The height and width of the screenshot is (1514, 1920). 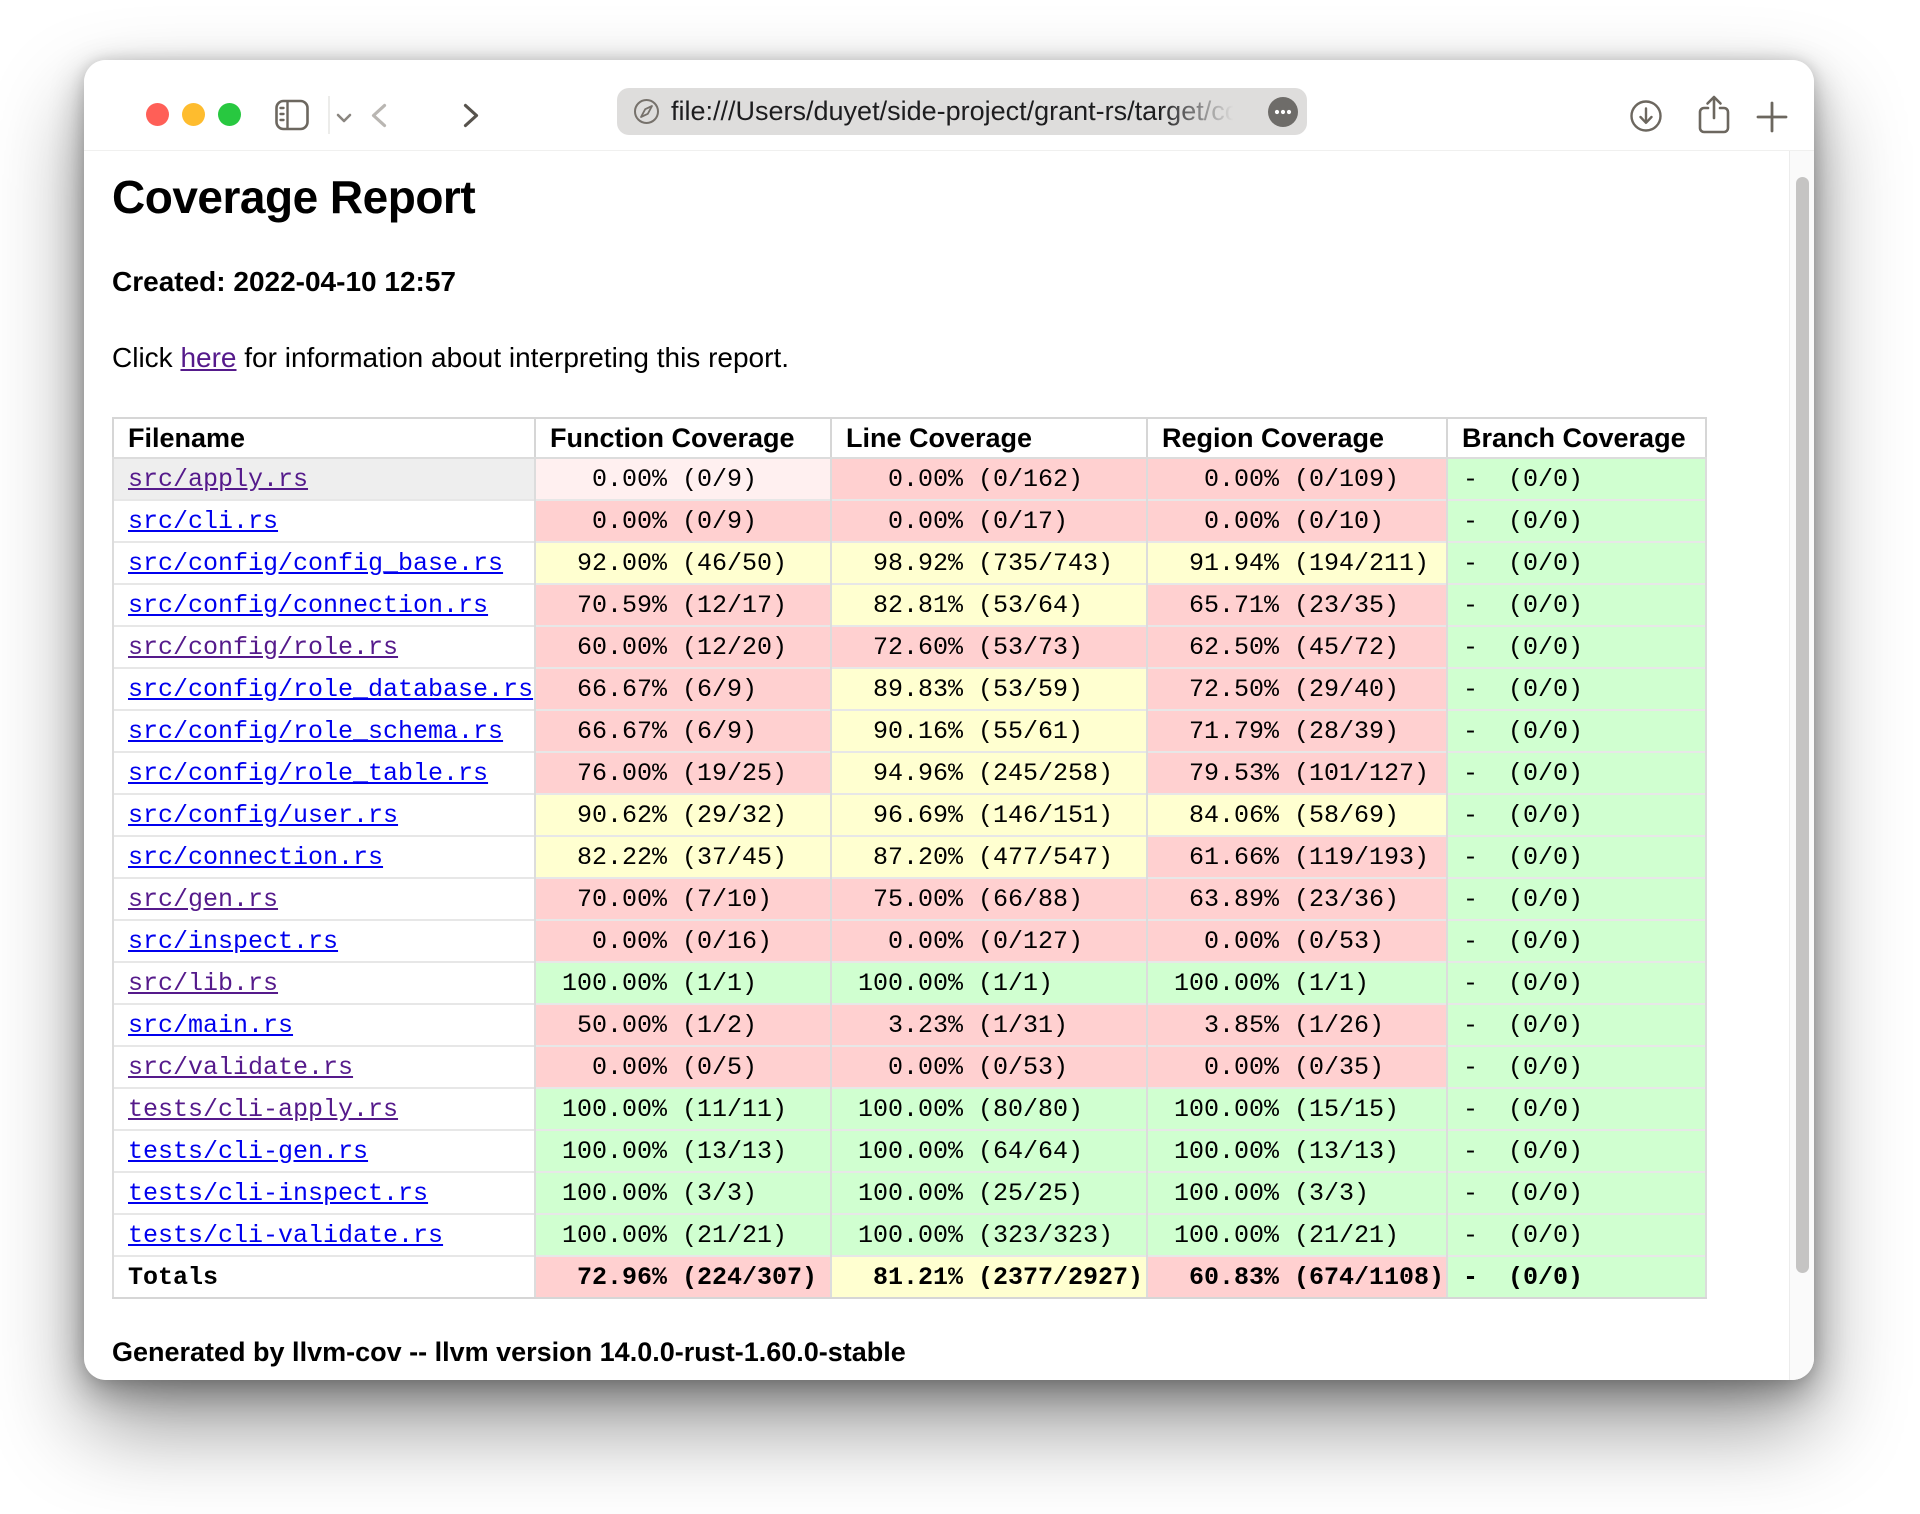 I want to click on coverage-cell: 0.00% (0/9), so click(x=683, y=478).